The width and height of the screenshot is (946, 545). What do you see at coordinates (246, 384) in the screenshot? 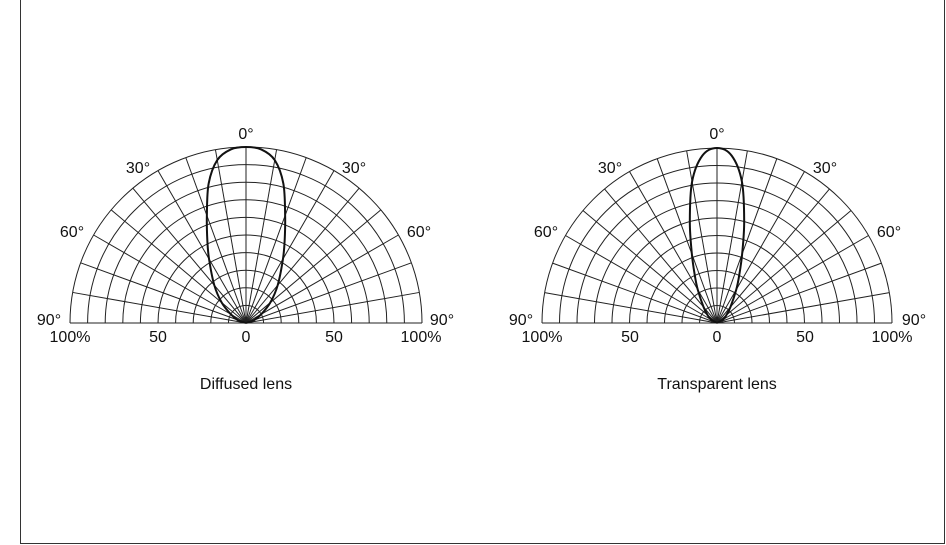
I see `chart-title-diffused: Diffused lens` at bounding box center [246, 384].